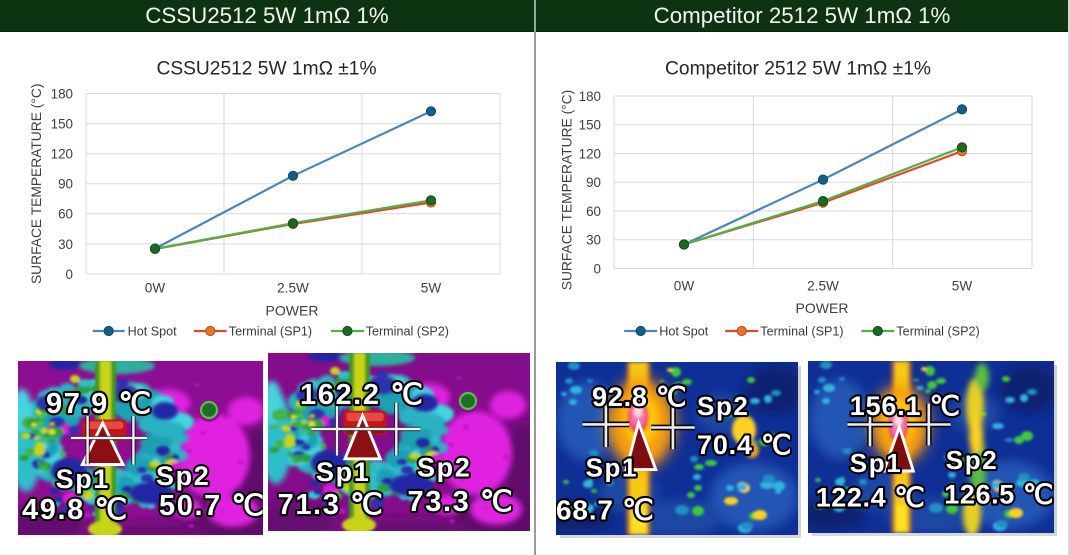  Describe the element at coordinates (905, 406) in the screenshot. I see `svg-text: 156.1 ℃` at that location.